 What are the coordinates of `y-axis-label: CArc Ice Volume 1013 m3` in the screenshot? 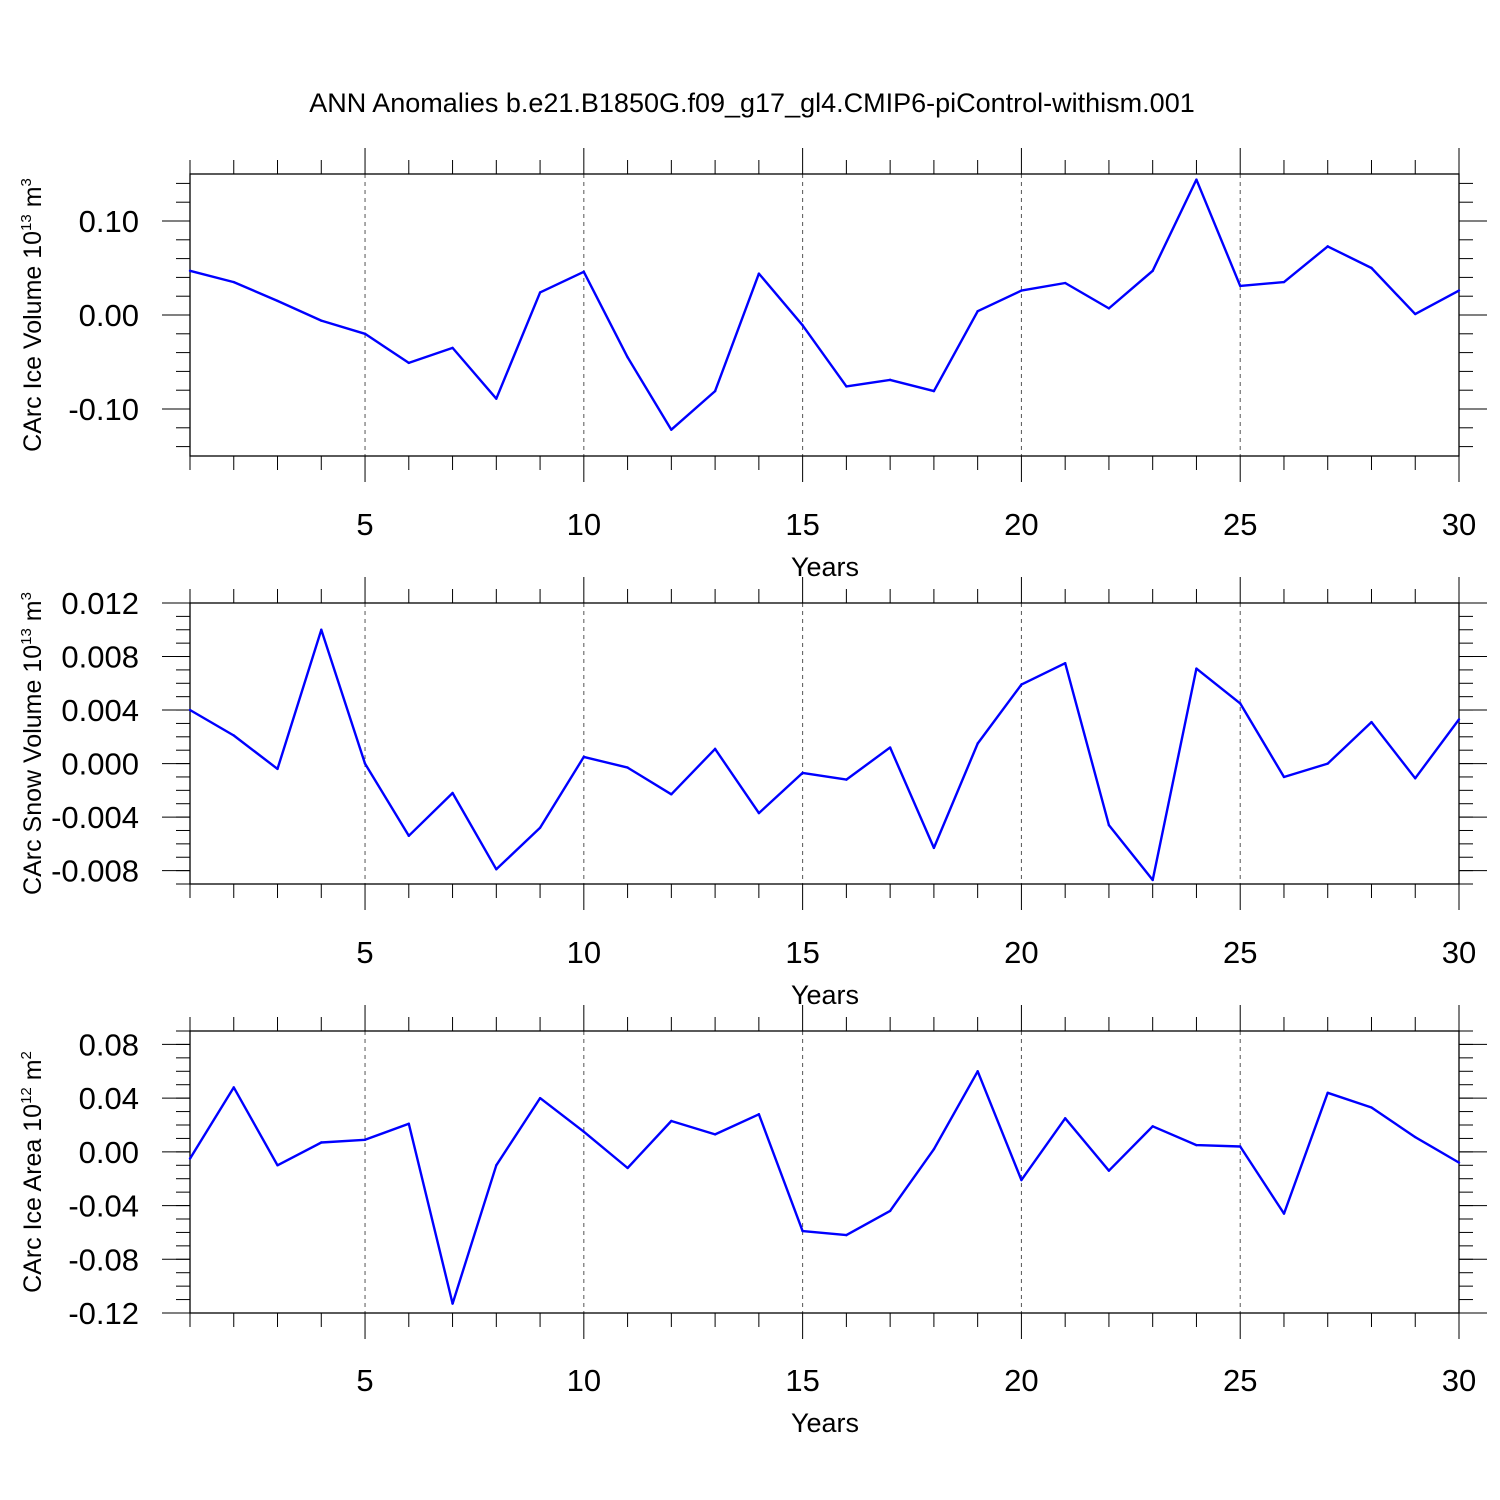 It's located at (32, 315).